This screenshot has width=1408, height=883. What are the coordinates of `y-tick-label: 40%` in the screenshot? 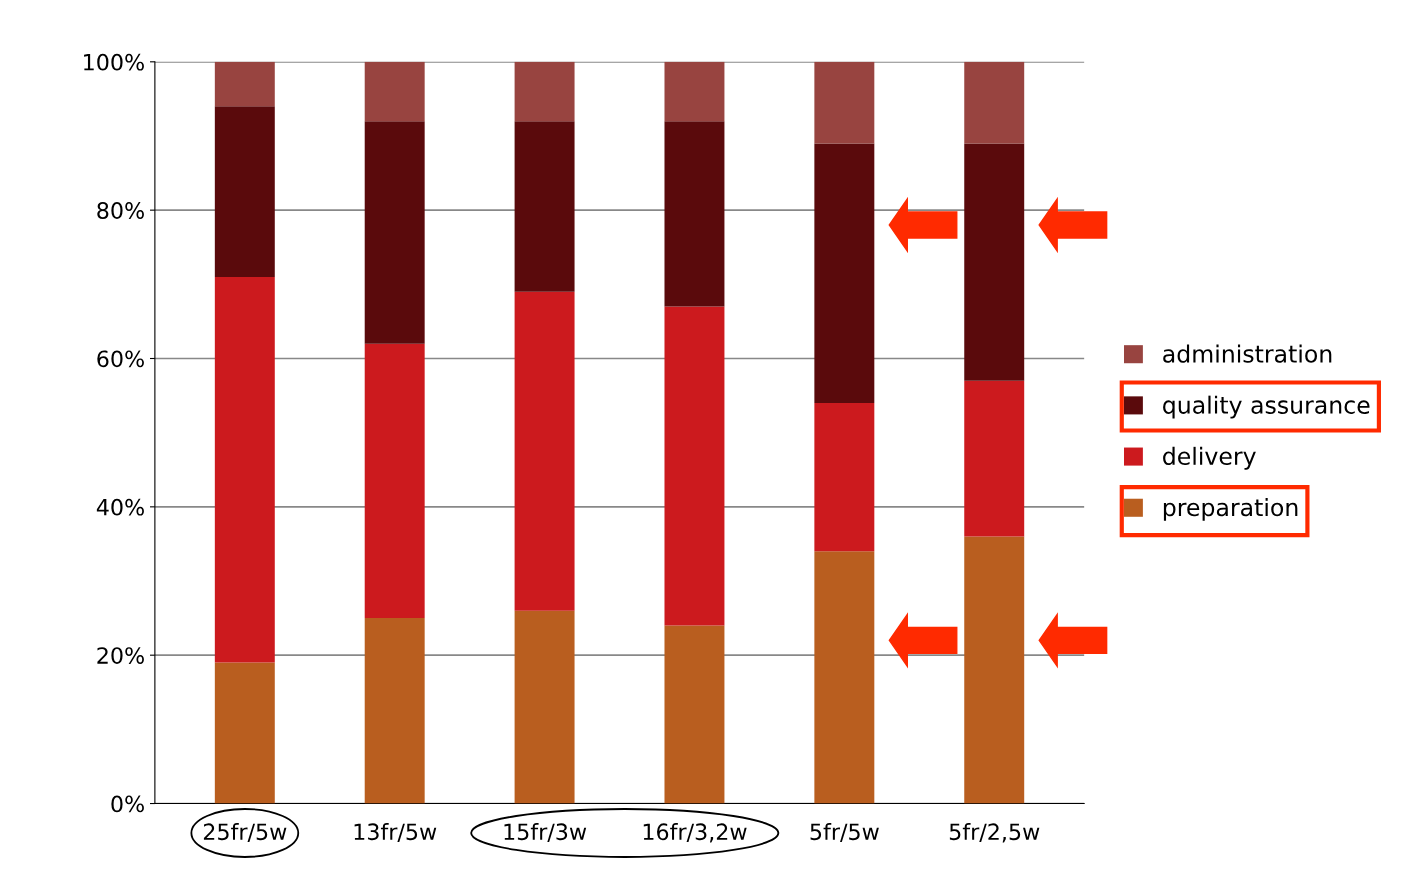 It's located at (120, 507).